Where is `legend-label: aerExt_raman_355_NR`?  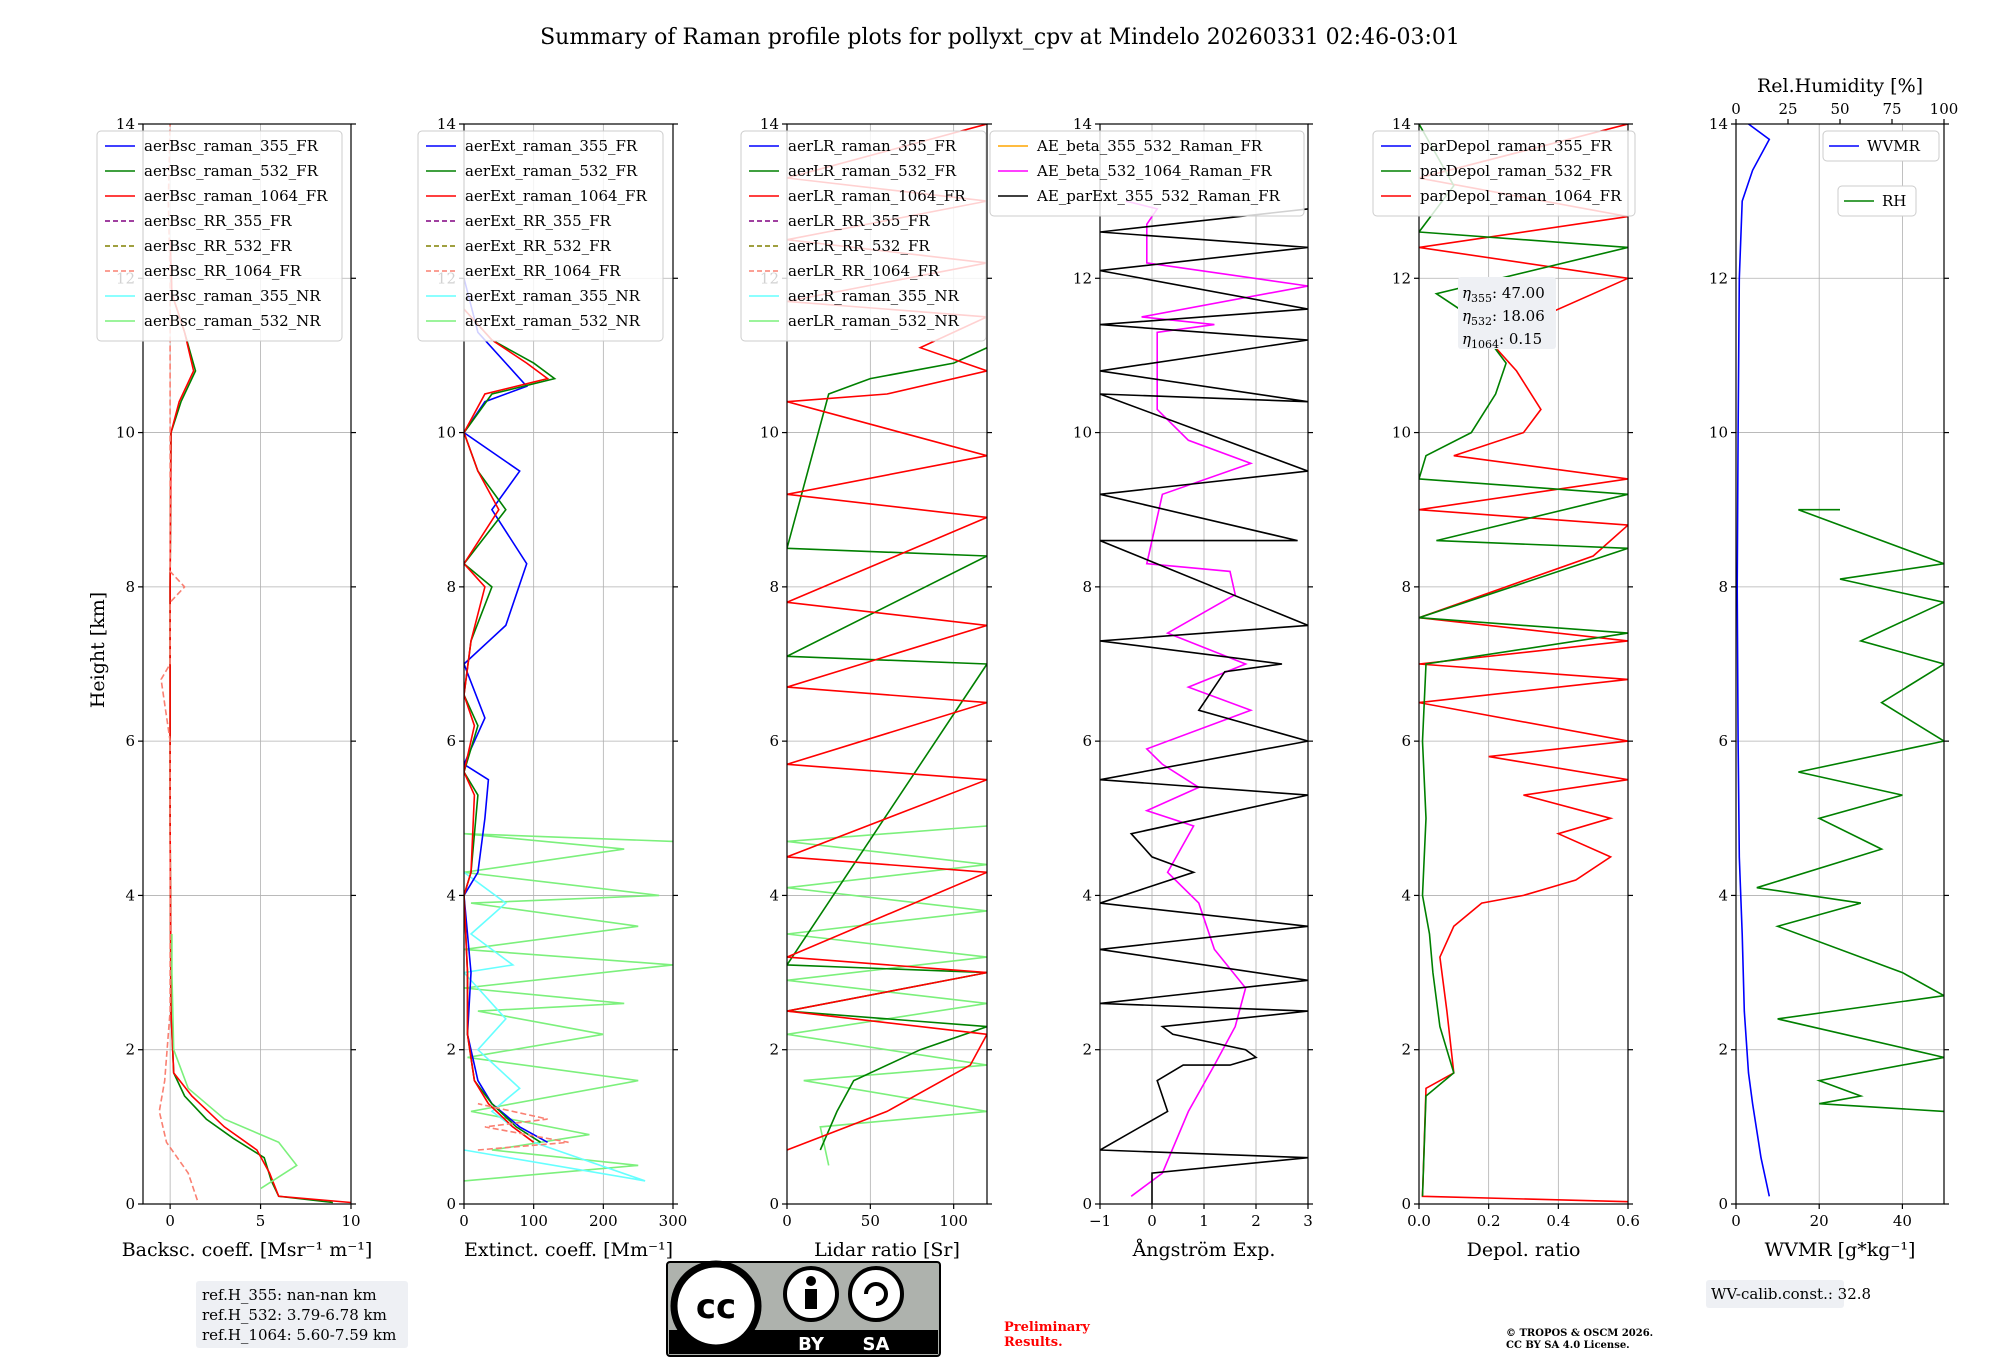
legend-label: aerExt_raman_355_NR is located at coordinates (553, 296).